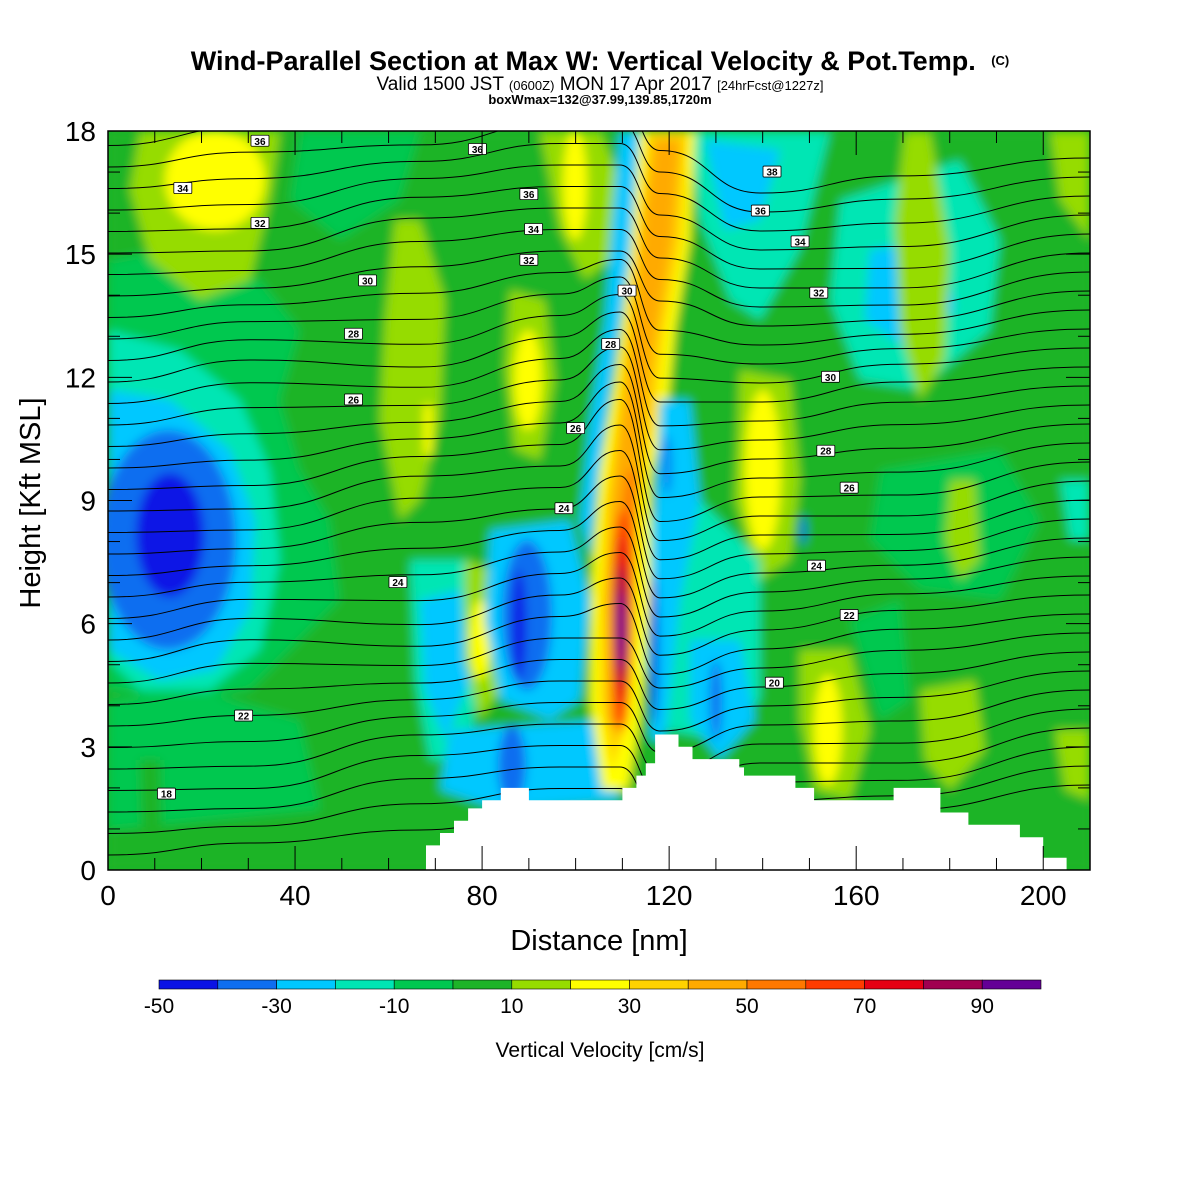 Image resolution: width=1200 pixels, height=1200 pixels. What do you see at coordinates (167, 795) in the screenshot?
I see `contour-label-text: 18` at bounding box center [167, 795].